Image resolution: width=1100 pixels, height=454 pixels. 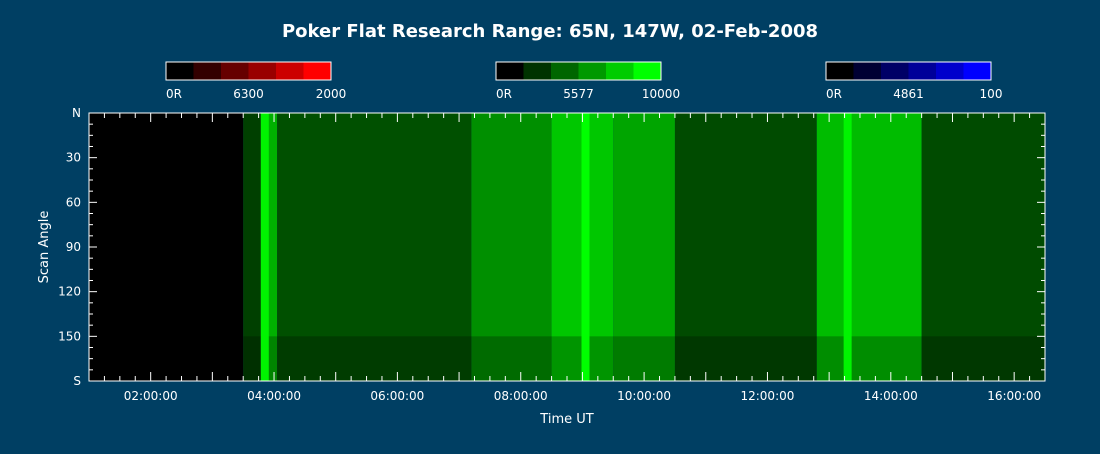 I want to click on colorbar-red-min-label: 0R, so click(x=174, y=94).